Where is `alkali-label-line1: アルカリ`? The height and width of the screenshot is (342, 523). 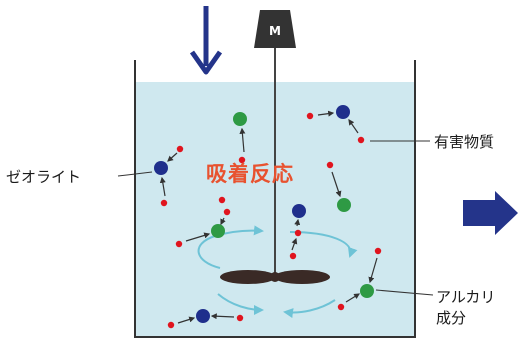 alkali-label-line1: アルカリ is located at coordinates (466, 297).